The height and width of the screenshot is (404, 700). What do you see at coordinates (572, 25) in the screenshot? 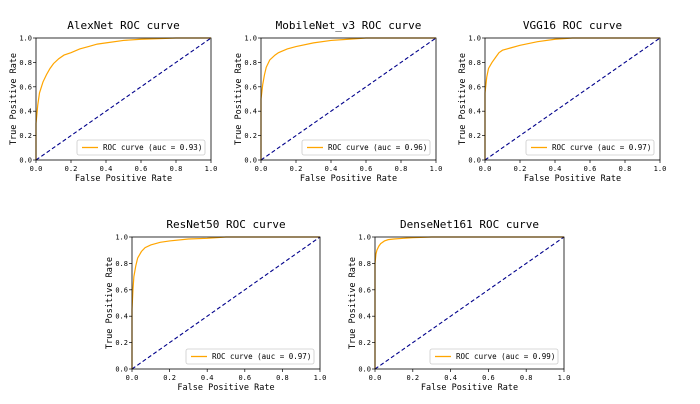
I see `chart-title: VGG16 ROC curve` at bounding box center [572, 25].